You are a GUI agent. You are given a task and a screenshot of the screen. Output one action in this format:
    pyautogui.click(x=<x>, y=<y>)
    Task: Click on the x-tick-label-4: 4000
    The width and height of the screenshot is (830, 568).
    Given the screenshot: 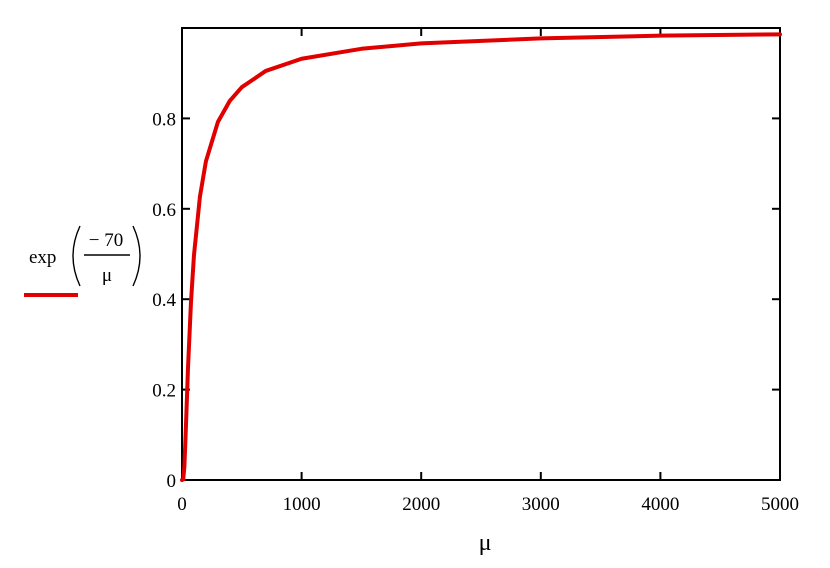 What is the action you would take?
    pyautogui.click(x=660, y=504)
    